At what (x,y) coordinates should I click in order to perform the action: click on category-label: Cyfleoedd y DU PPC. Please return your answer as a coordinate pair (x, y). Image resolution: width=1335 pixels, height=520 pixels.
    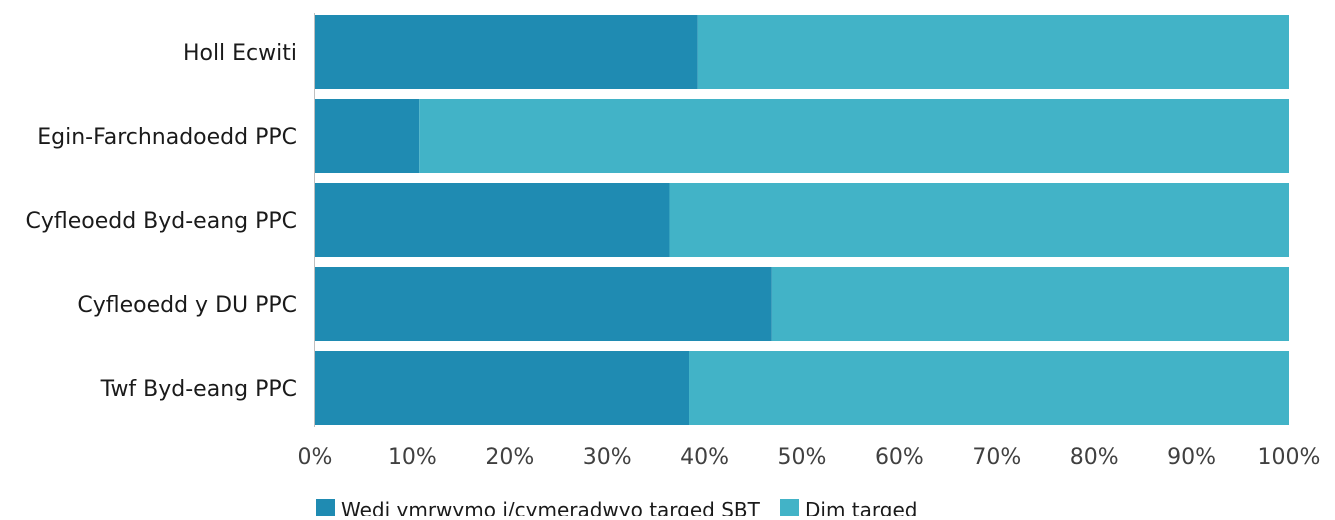
    Looking at the image, I should click on (187, 305).